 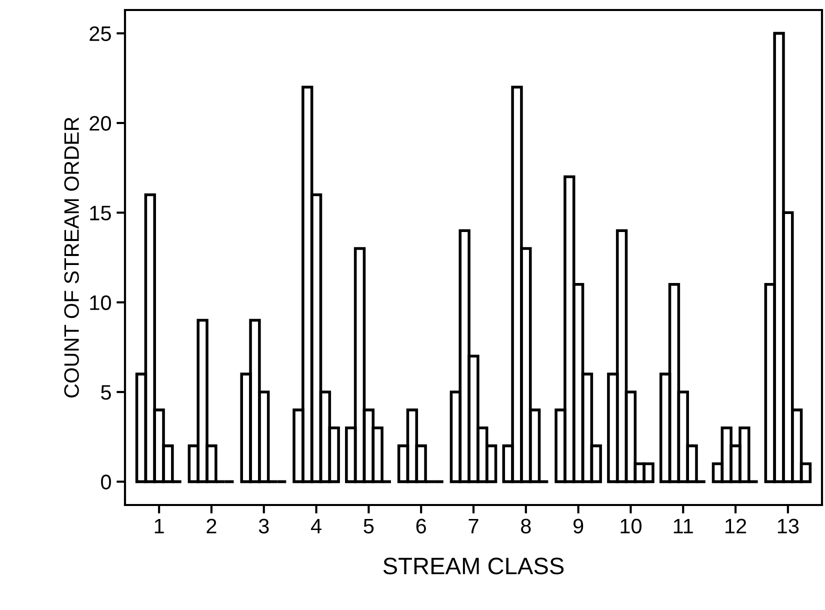 What do you see at coordinates (788, 526) in the screenshot?
I see `x-tick-label: 13` at bounding box center [788, 526].